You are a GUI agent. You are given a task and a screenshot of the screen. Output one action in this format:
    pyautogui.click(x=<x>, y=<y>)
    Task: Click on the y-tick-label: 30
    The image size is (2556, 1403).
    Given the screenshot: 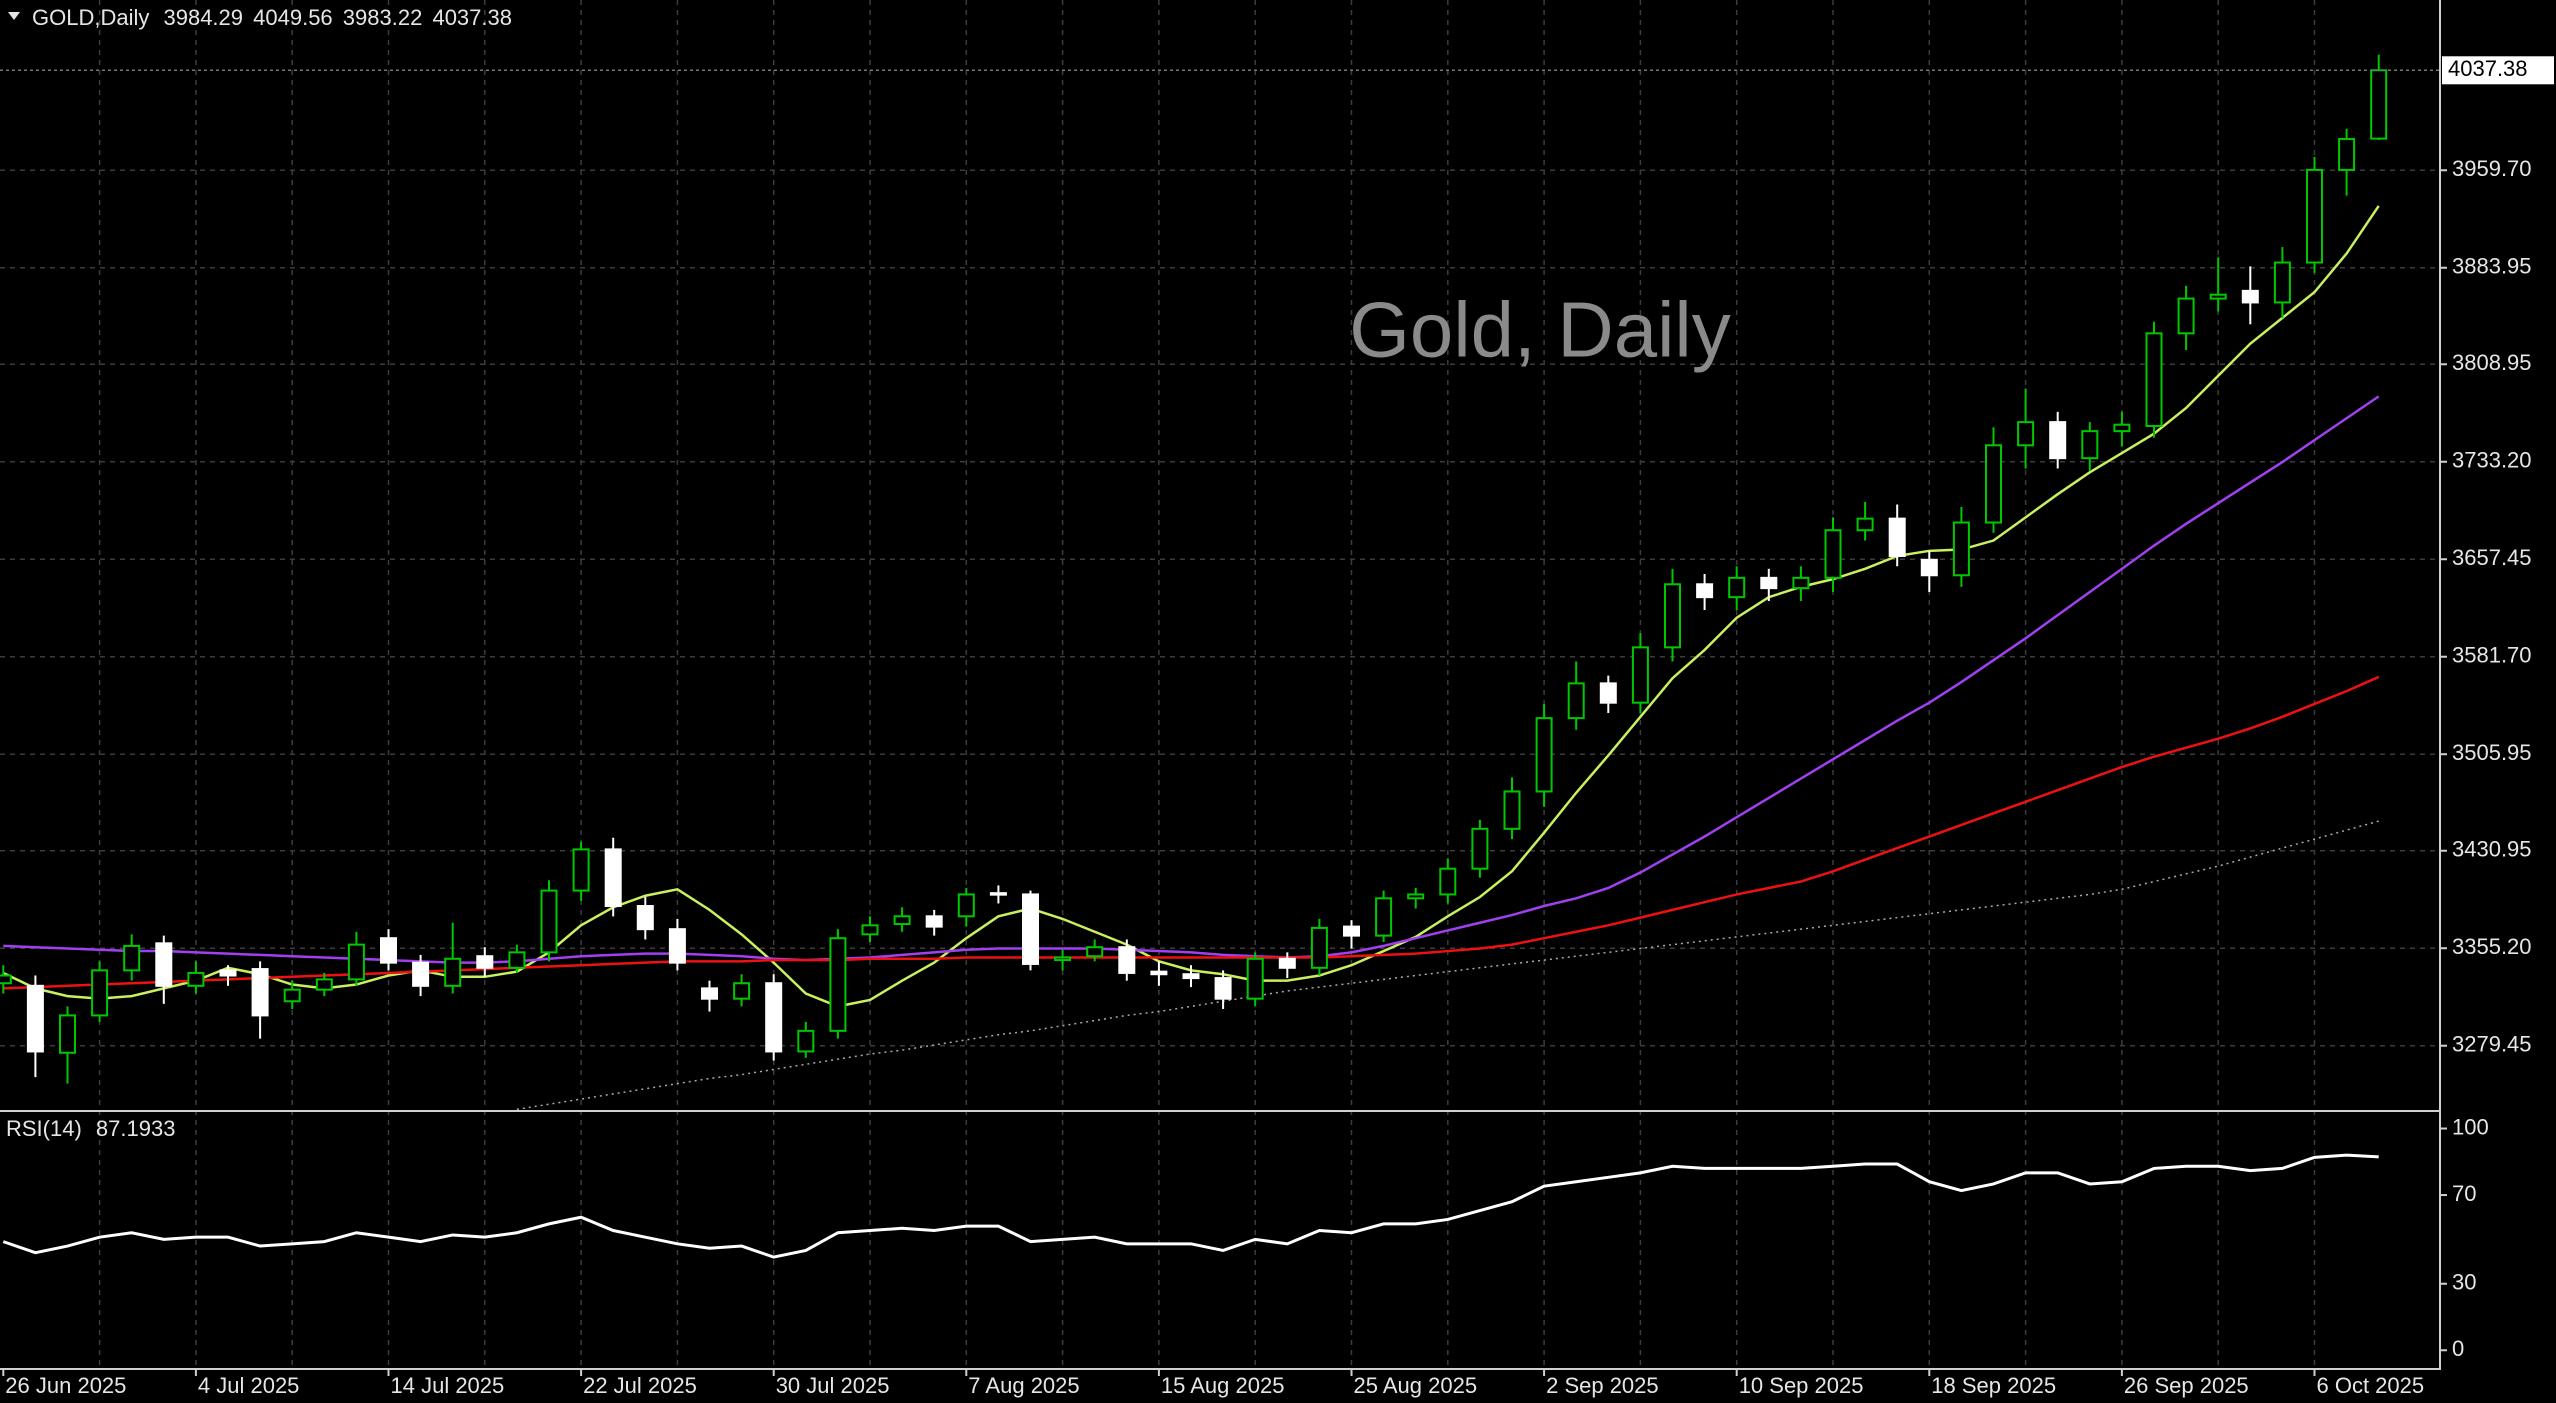 What is the action you would take?
    pyautogui.click(x=2464, y=1282)
    